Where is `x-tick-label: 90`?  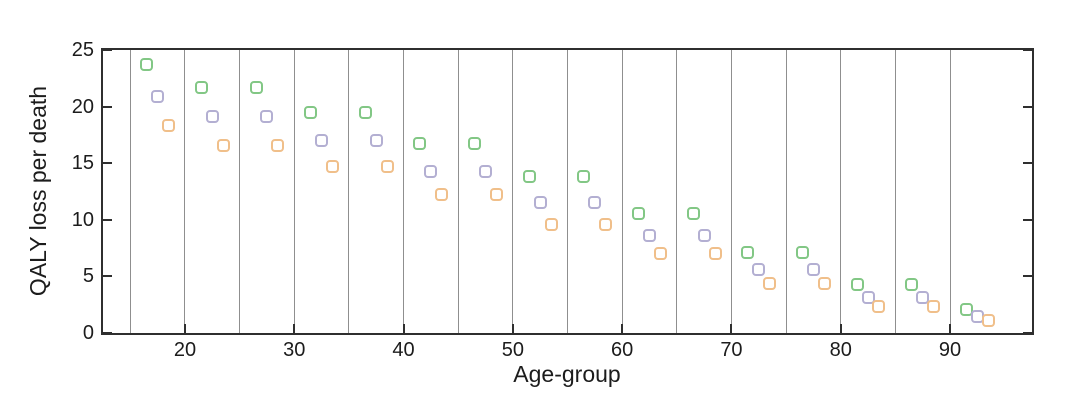 x-tick-label: 90 is located at coordinates (950, 350).